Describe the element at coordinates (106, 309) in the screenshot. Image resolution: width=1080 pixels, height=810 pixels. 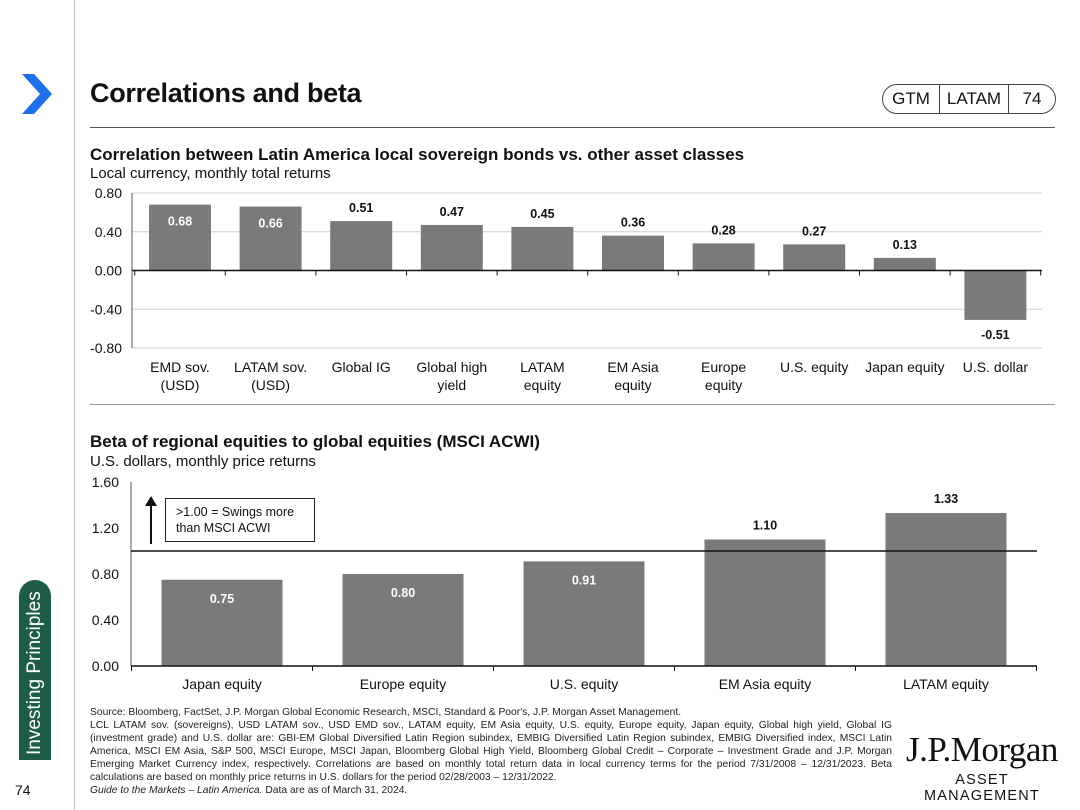
I see `y-tick-label: -0.40` at that location.